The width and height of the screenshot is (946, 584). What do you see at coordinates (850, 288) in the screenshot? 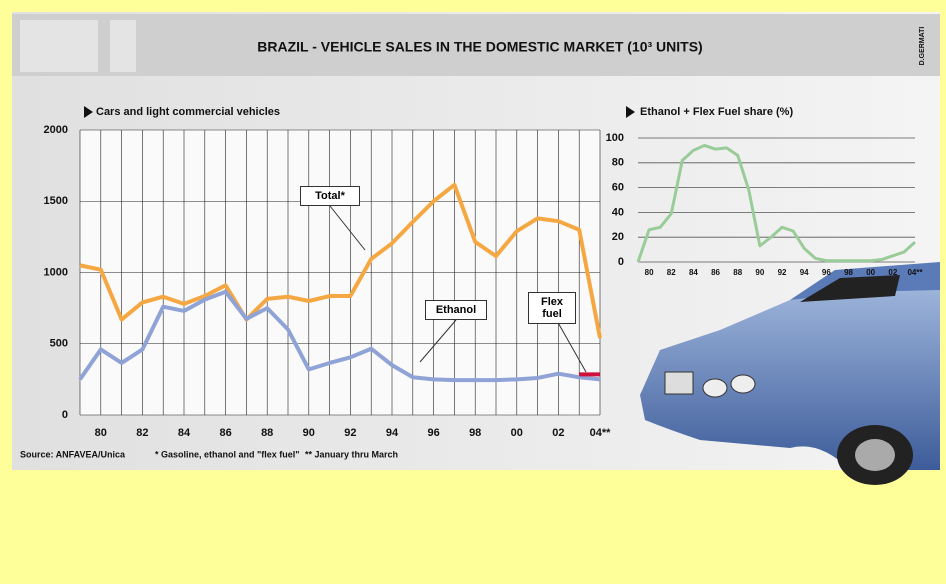
I see `car-window` at bounding box center [850, 288].